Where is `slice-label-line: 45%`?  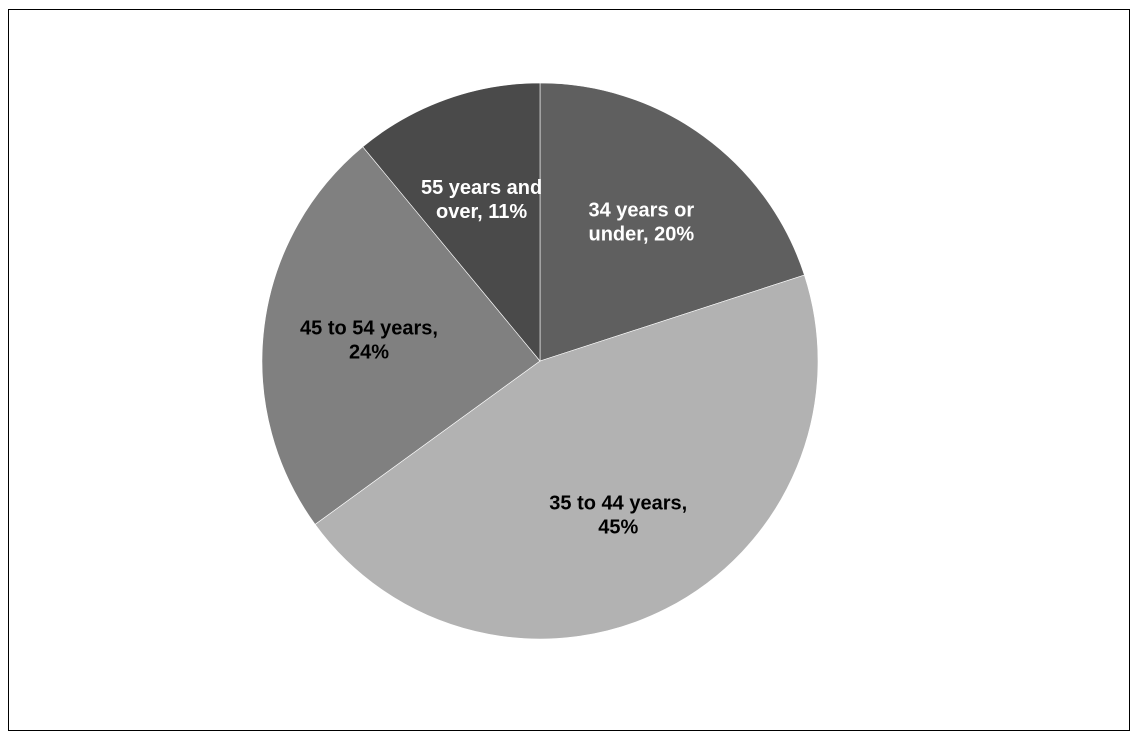
slice-label-line: 45% is located at coordinates (618, 528).